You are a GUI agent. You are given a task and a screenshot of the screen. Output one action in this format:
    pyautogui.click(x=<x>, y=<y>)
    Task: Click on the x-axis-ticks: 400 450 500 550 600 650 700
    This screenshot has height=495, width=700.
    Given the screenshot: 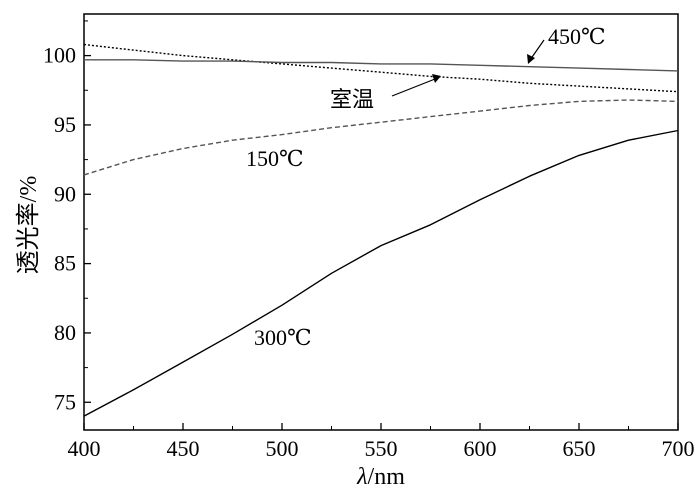 What is the action you would take?
    pyautogui.click(x=381, y=442)
    